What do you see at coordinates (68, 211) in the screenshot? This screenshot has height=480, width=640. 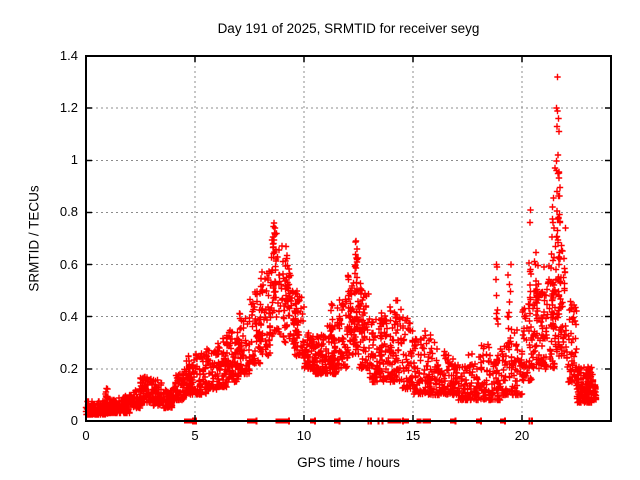 I see `y-tick-label: 0.8` at bounding box center [68, 211].